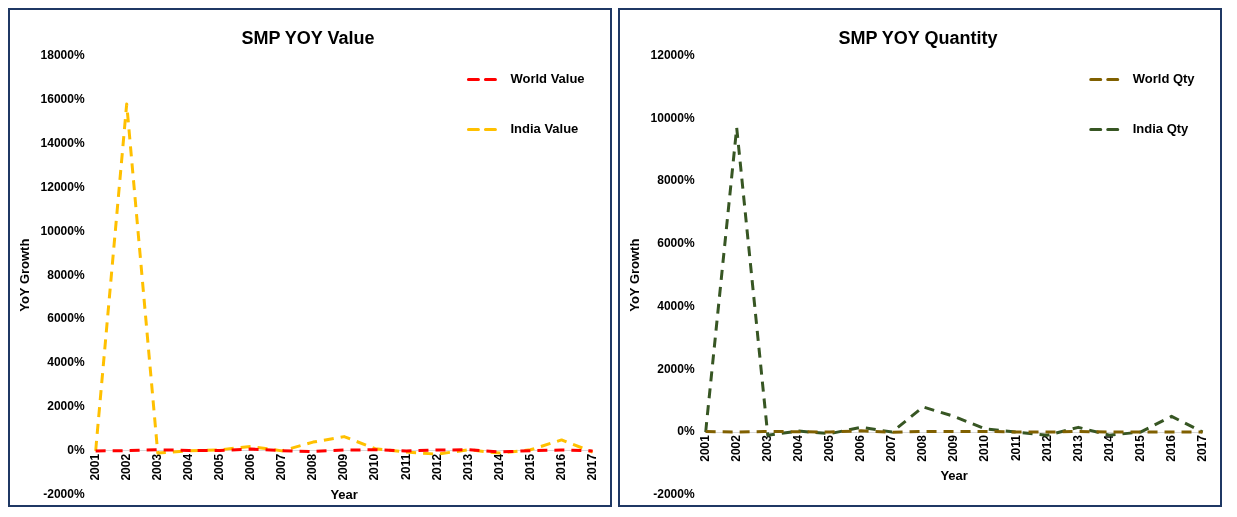 The width and height of the screenshot is (1237, 517). What do you see at coordinates (918, 37) in the screenshot?
I see `chart-title: SMP YOY Quantity` at bounding box center [918, 37].